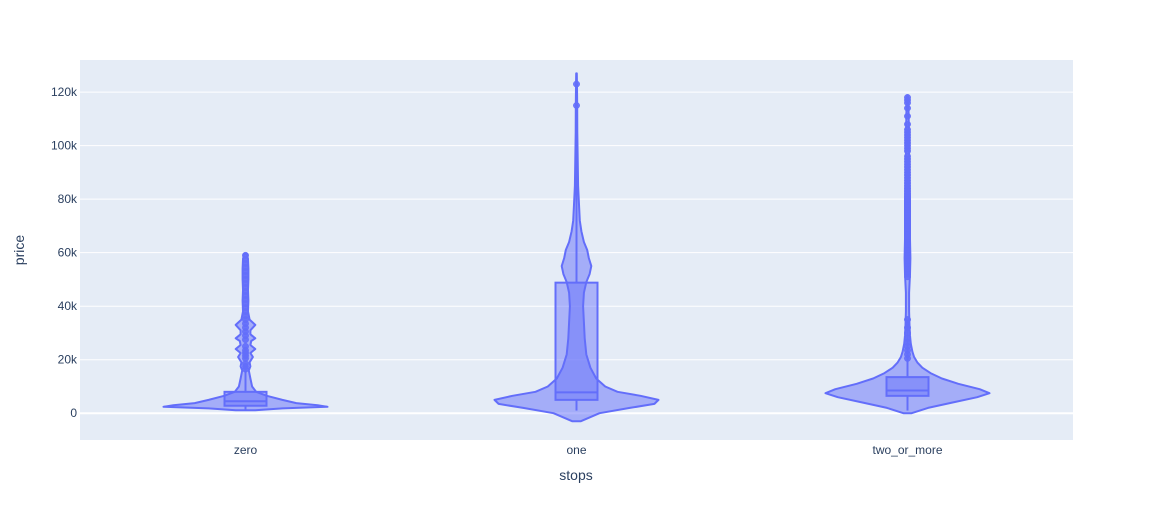 This screenshot has width=1152, height=525. What do you see at coordinates (64, 92) in the screenshot?
I see `y-tick-label: 120k` at bounding box center [64, 92].